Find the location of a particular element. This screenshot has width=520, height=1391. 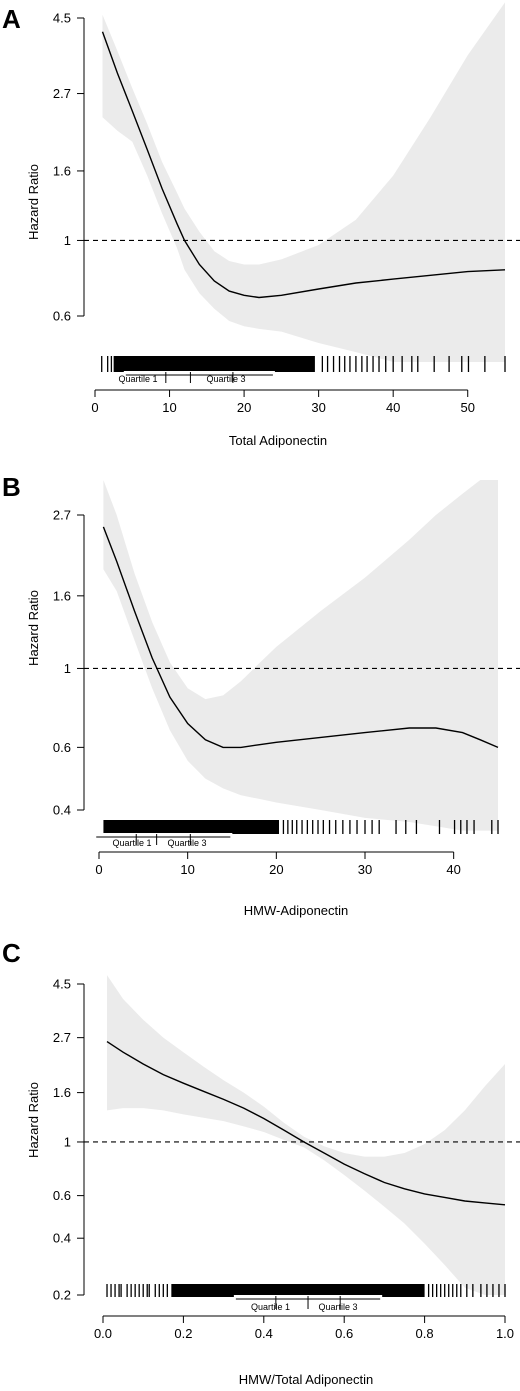

x-tick-label: 1.0 is located at coordinates (505, 1333).